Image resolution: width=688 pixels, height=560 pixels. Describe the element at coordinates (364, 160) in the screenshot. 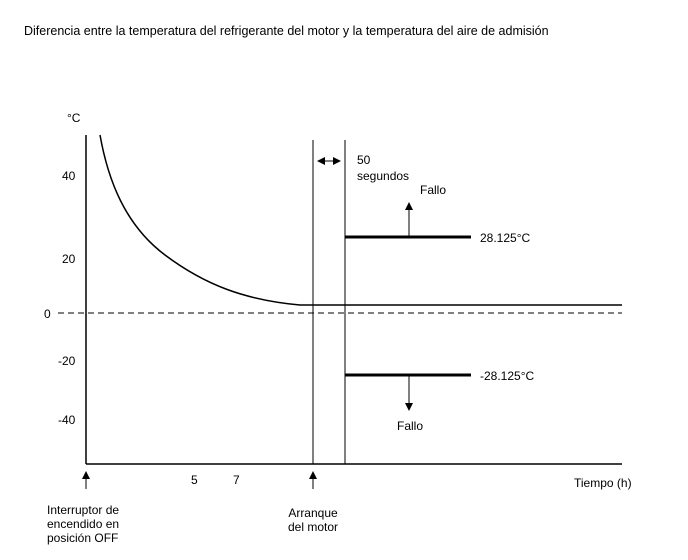

I see `interval-label-number: 50` at that location.